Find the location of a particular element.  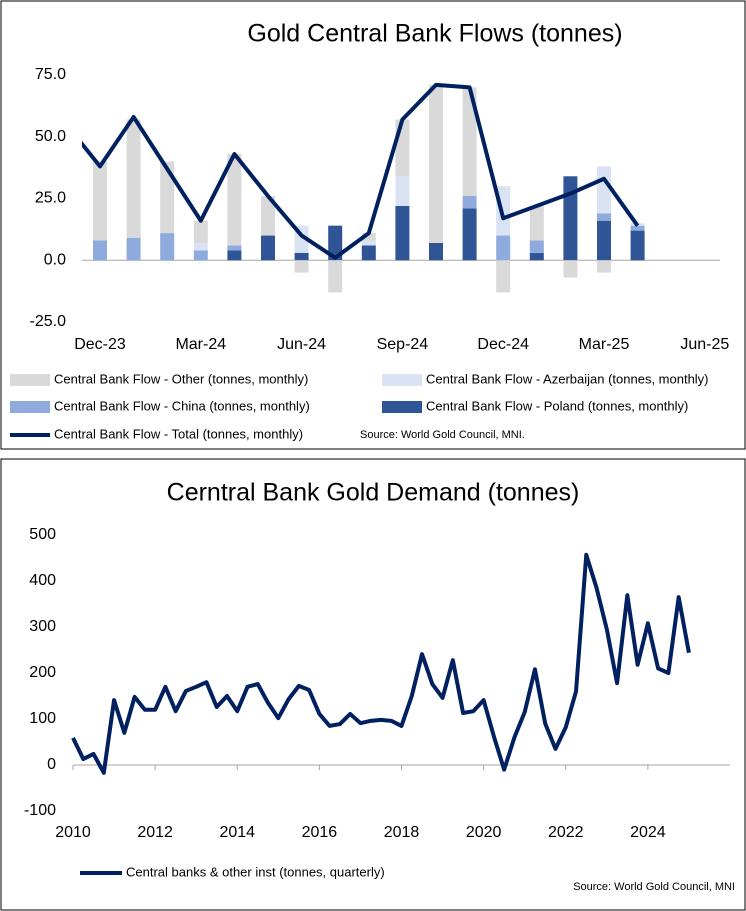

chart-title: Gold Central Bank Flows (tonnes) is located at coordinates (434, 34).